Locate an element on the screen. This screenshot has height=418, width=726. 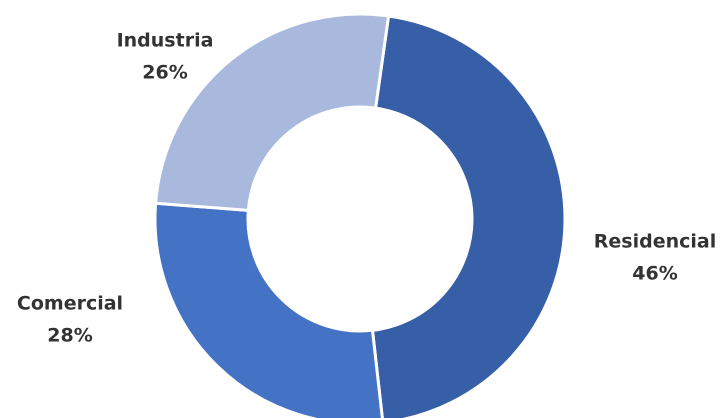
slice-value-label: 28% is located at coordinates (69, 336).